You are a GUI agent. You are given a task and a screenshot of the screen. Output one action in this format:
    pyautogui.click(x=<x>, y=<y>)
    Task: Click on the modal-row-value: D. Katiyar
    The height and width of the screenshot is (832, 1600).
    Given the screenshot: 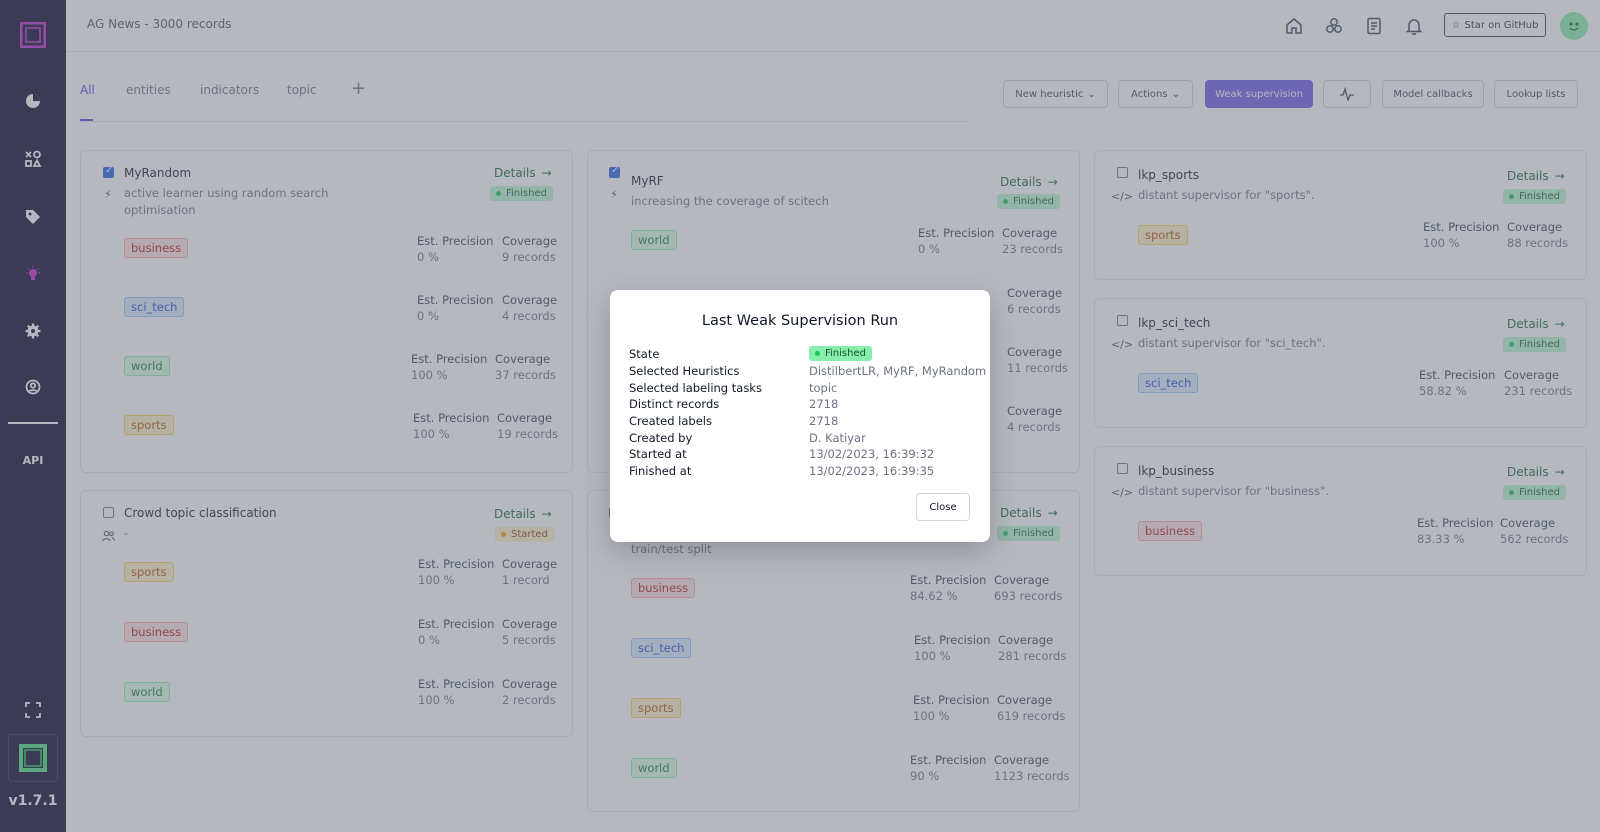 What is the action you would take?
    pyautogui.click(x=837, y=438)
    